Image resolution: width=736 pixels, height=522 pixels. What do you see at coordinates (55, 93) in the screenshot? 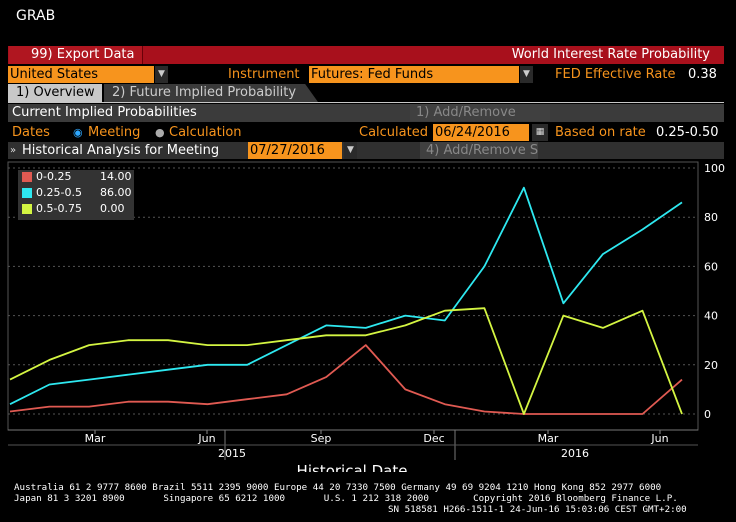
I see `tab-overview: 1) Overview` at bounding box center [55, 93].